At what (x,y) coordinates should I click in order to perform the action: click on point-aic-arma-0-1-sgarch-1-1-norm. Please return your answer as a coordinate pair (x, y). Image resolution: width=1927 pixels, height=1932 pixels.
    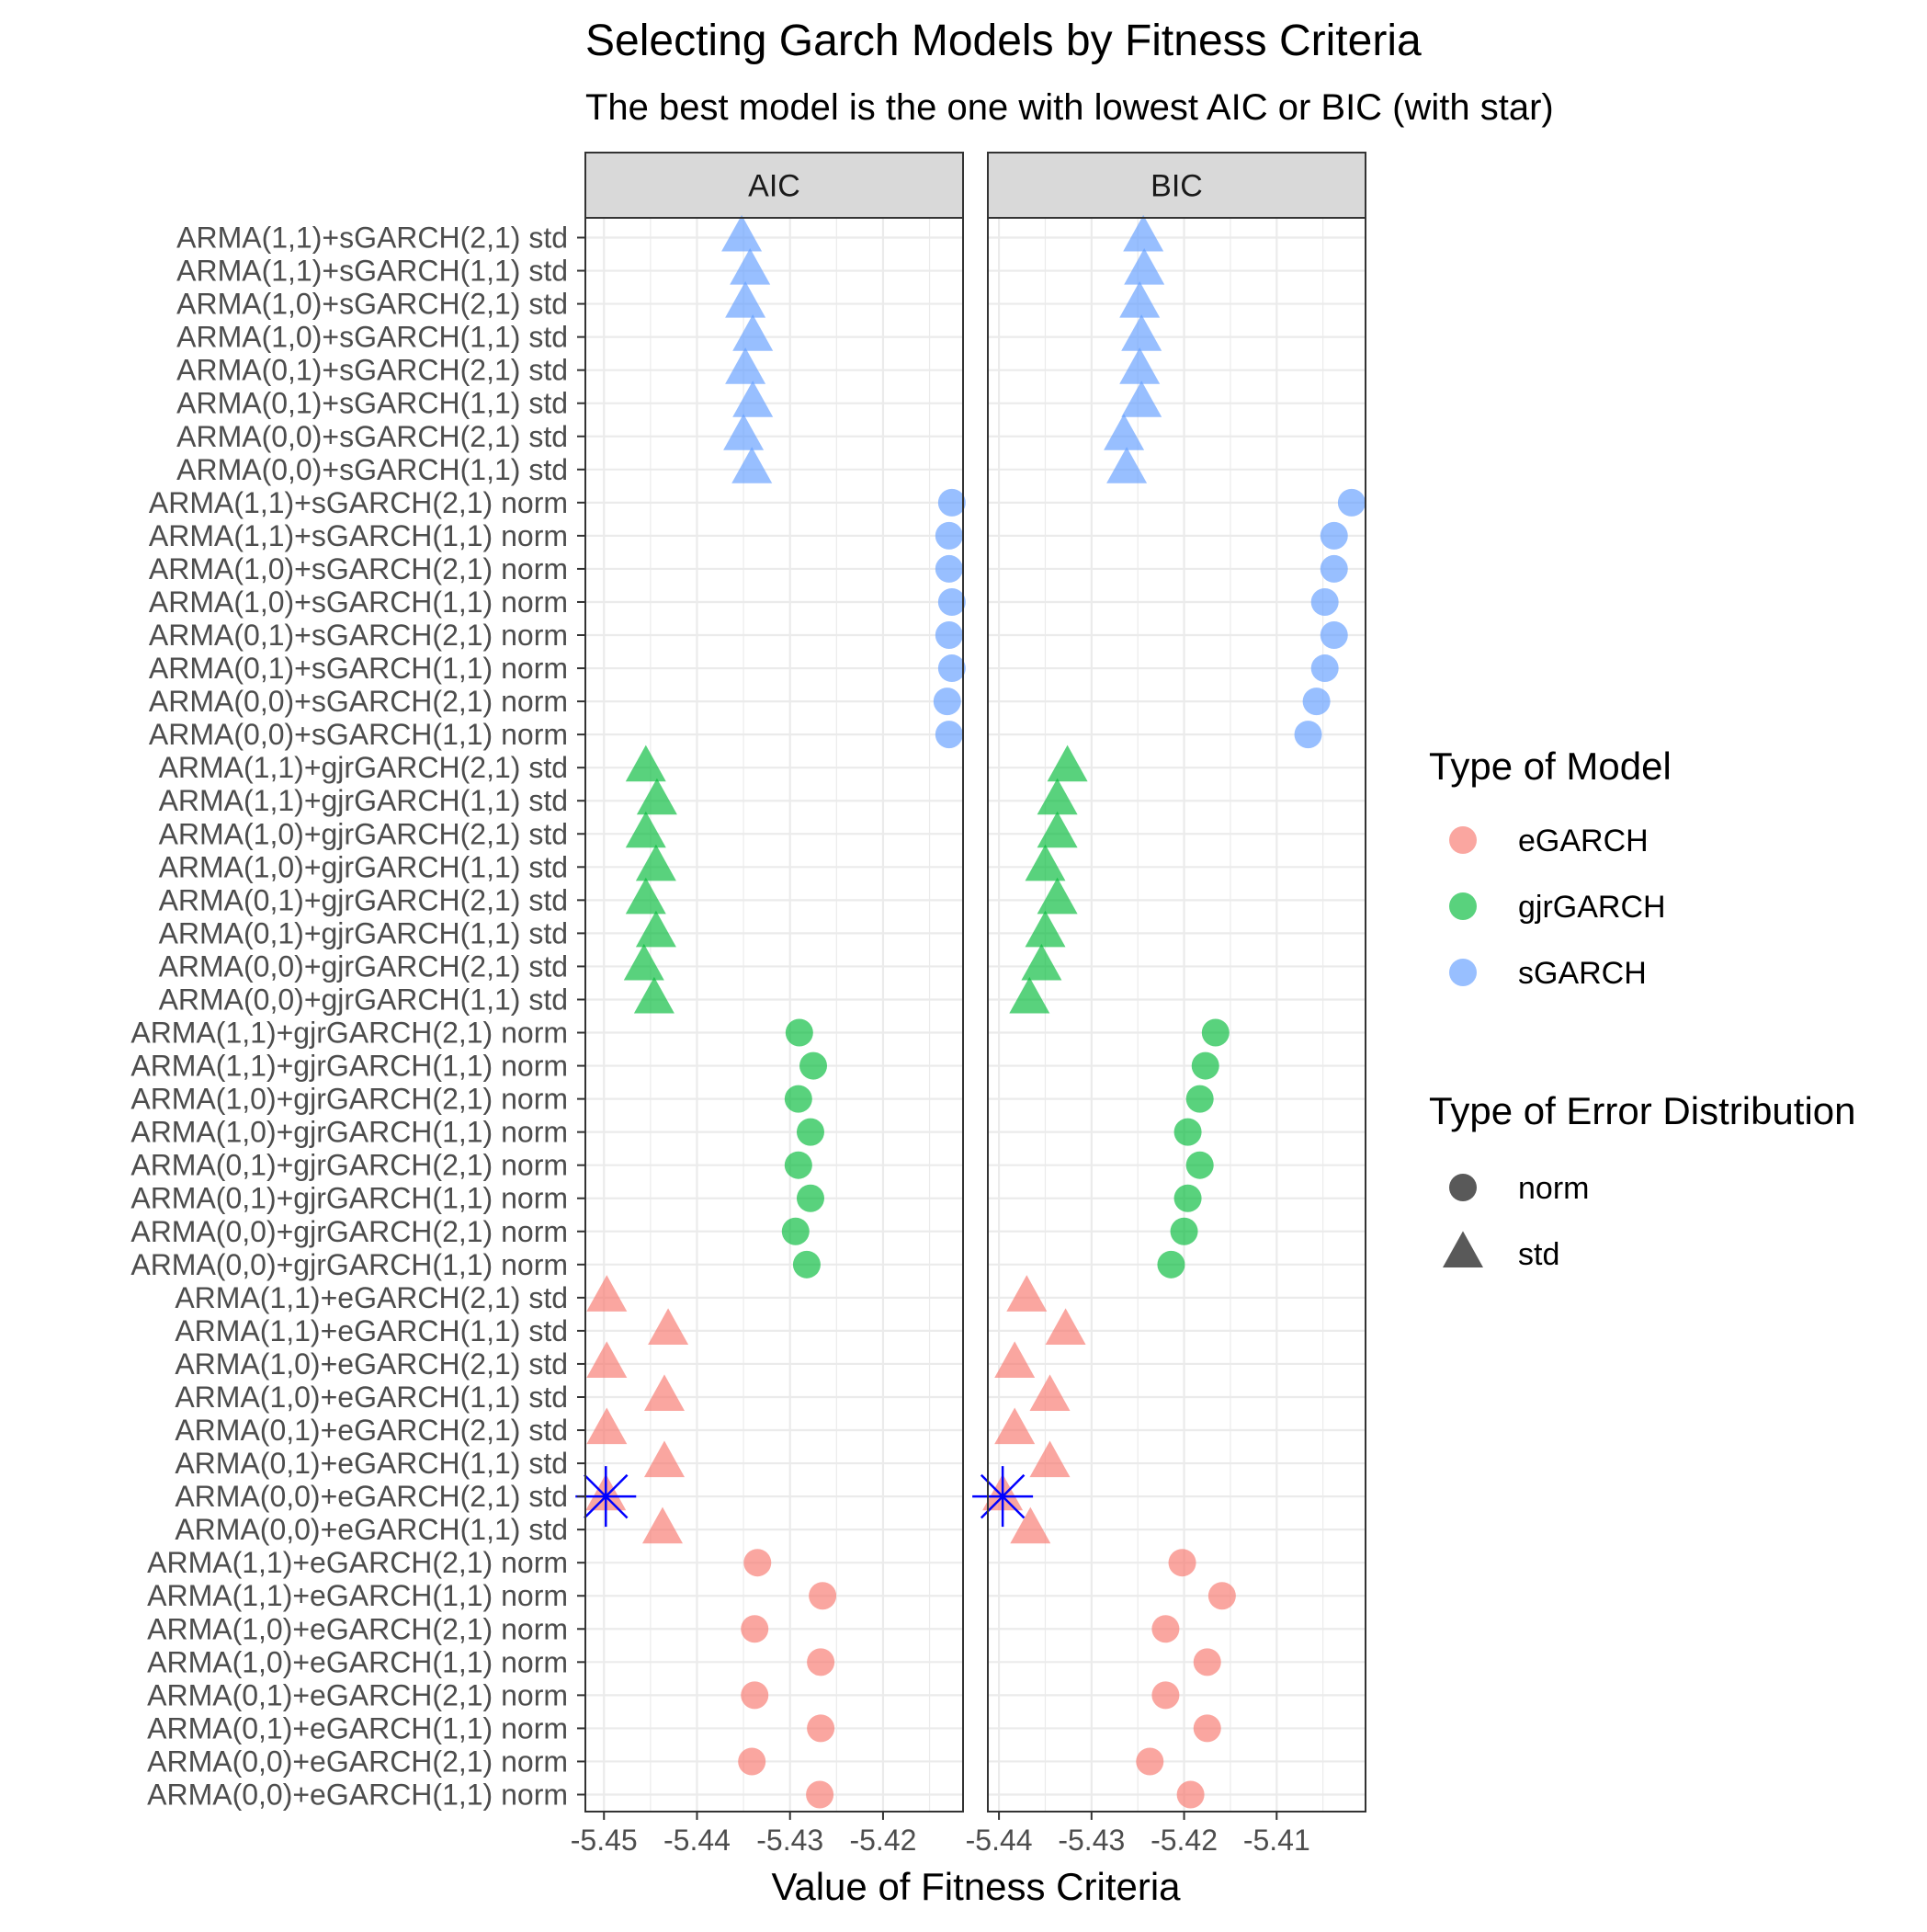
    Looking at the image, I should click on (952, 669).